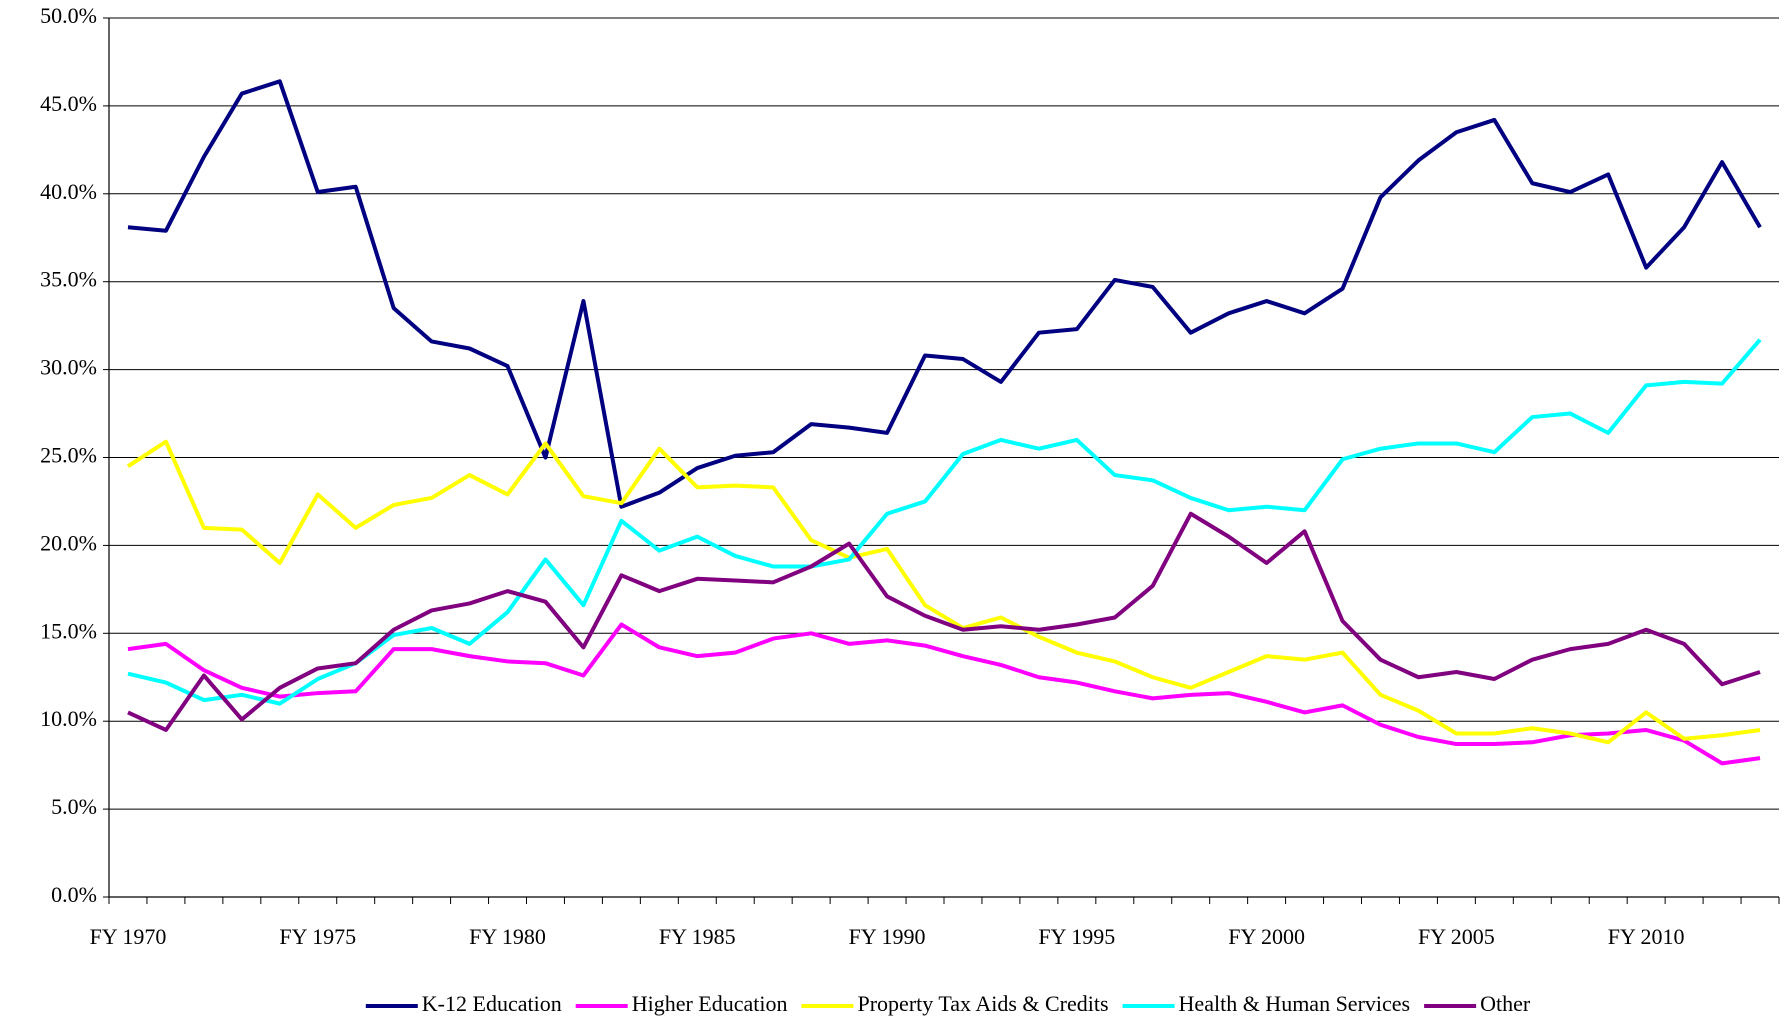  Describe the element at coordinates (1076, 936) in the screenshot. I see `x-tick-label: FY 1995` at that location.